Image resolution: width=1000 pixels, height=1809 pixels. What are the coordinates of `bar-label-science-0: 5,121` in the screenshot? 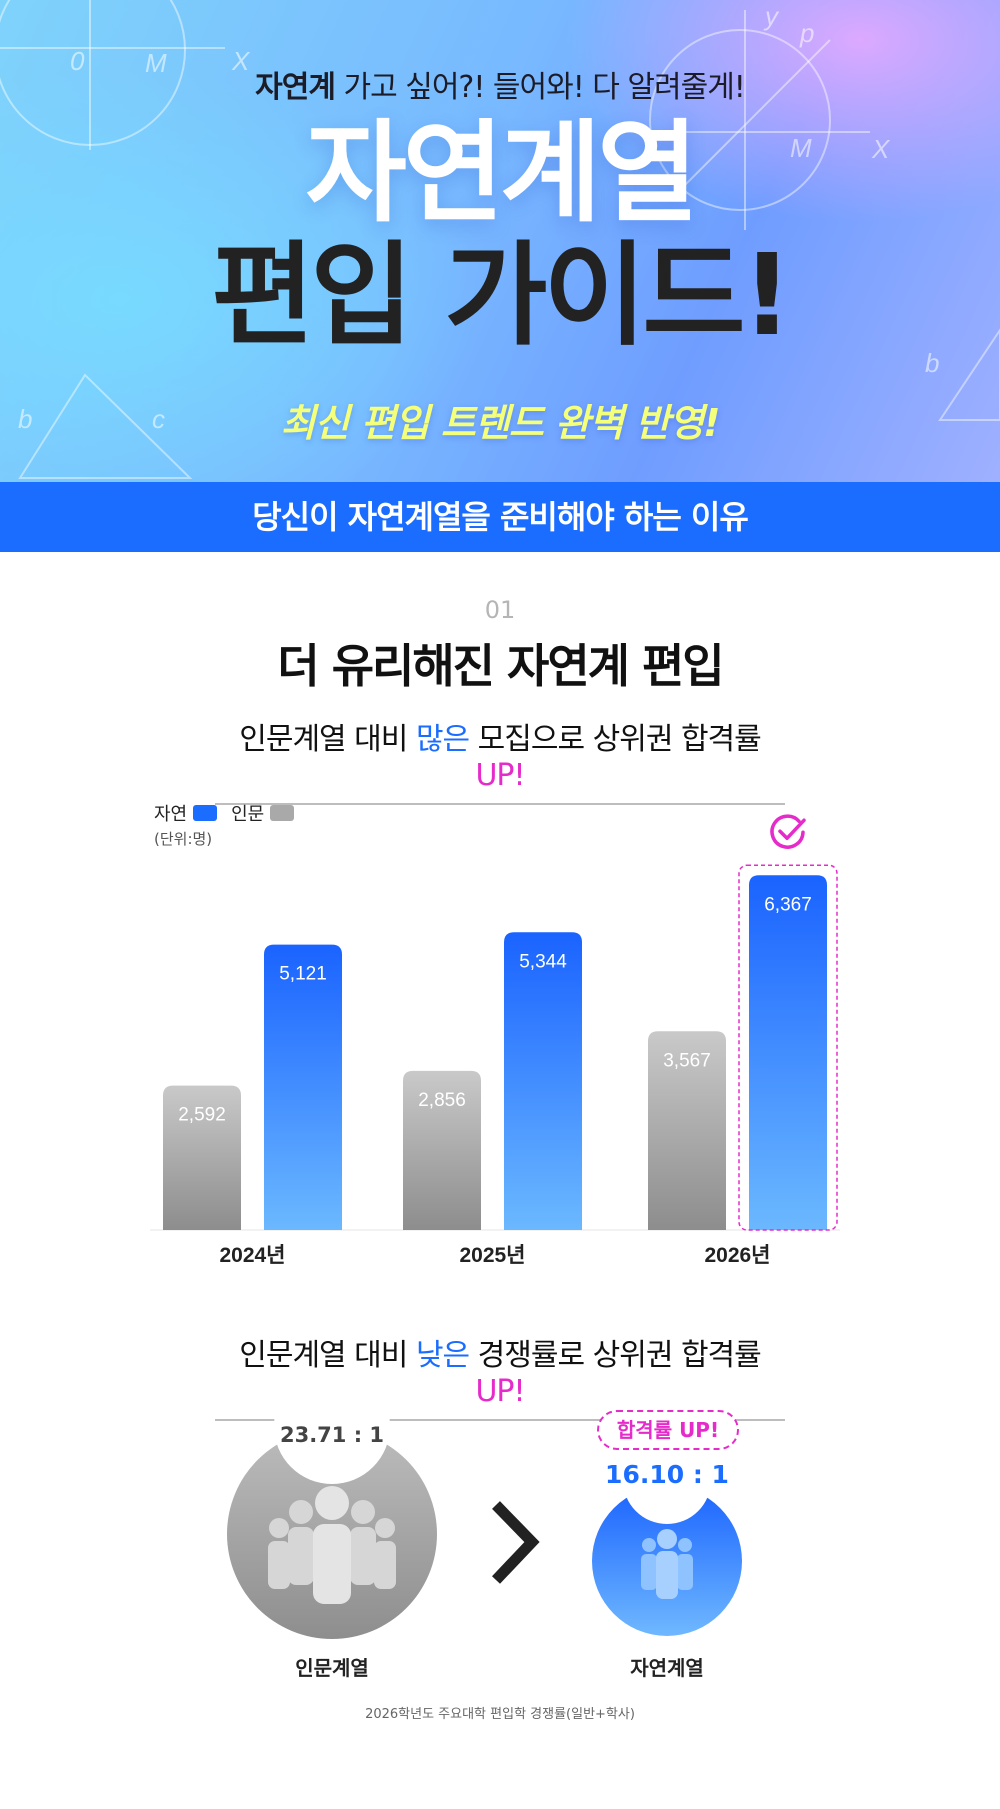 It's located at (303, 974).